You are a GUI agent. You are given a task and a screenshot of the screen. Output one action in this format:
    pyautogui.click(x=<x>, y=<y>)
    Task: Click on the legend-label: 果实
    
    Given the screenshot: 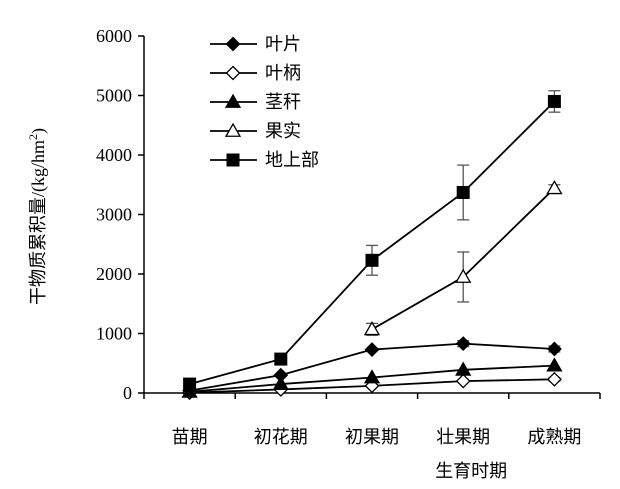 What is the action you would take?
    pyautogui.click(x=283, y=131)
    